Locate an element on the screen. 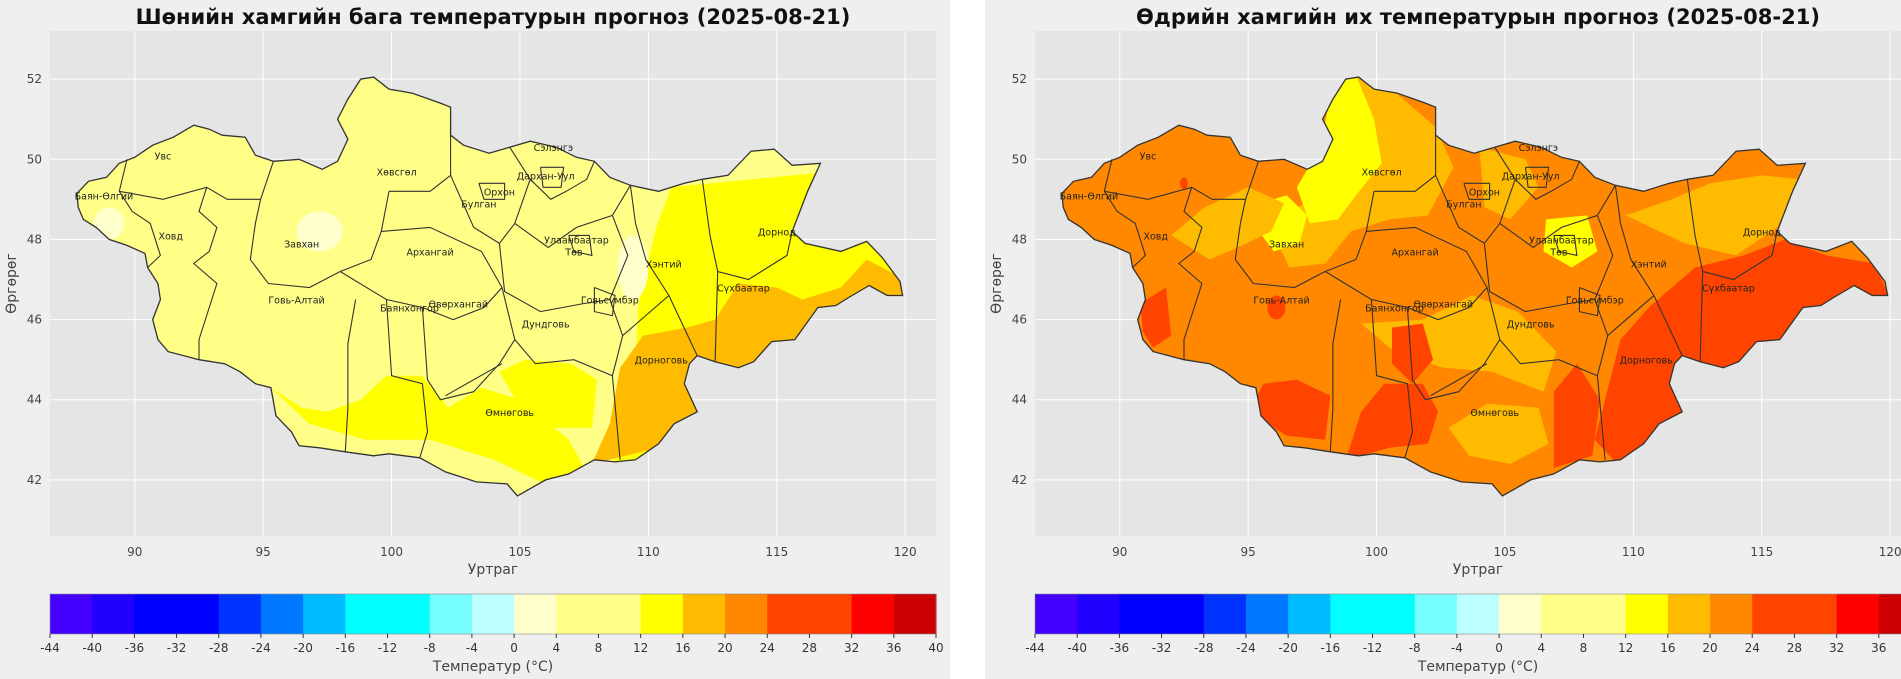 This screenshot has width=1901, height=679. colorbar-tick-label: 8 is located at coordinates (1584, 648).